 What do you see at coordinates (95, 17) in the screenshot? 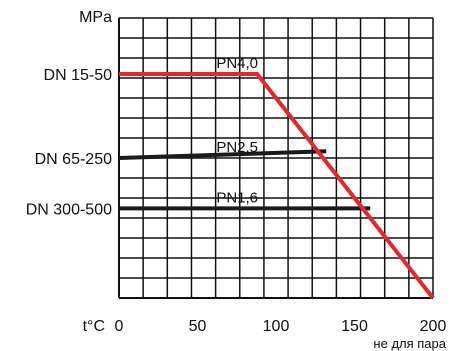
I see `y-axis-label: MPa` at bounding box center [95, 17].